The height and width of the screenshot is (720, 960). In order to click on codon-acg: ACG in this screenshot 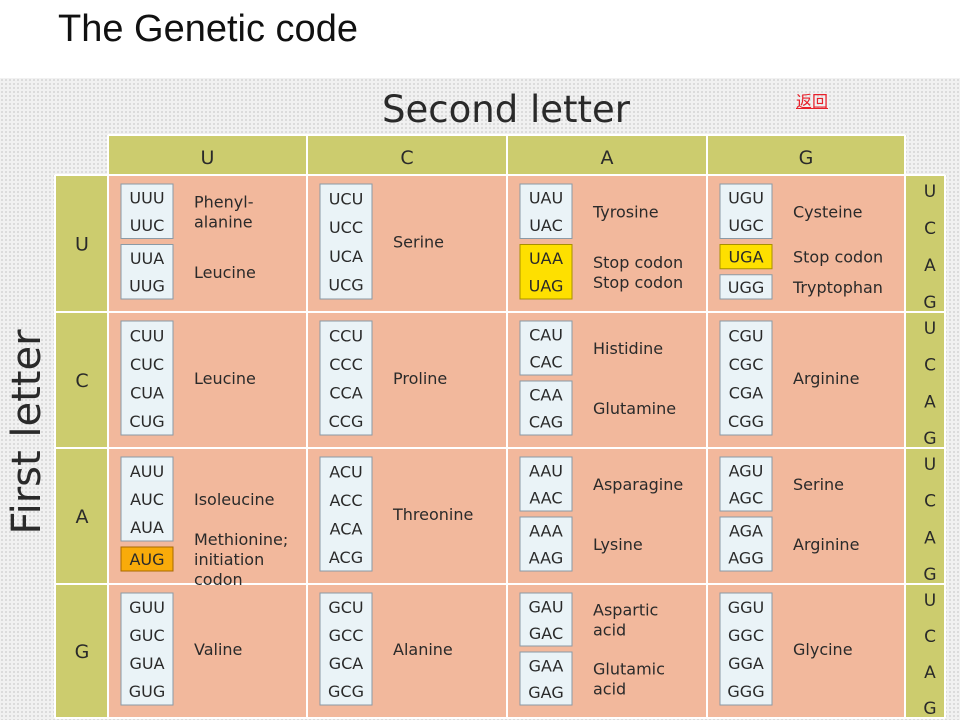, I will do `click(346, 557)`.